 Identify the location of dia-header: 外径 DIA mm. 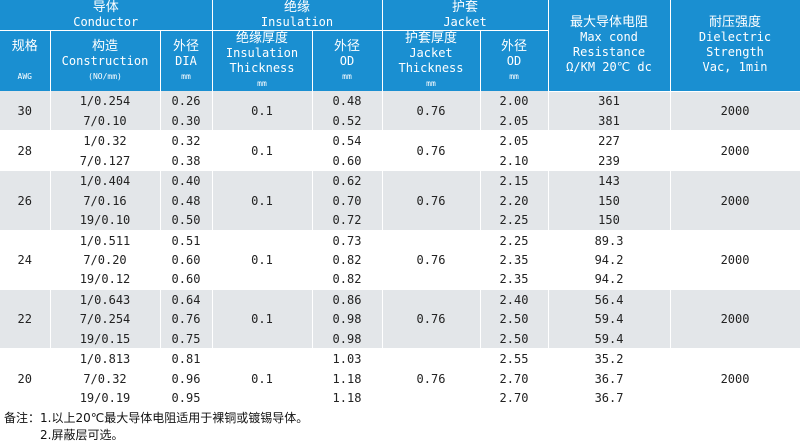
(186, 60).